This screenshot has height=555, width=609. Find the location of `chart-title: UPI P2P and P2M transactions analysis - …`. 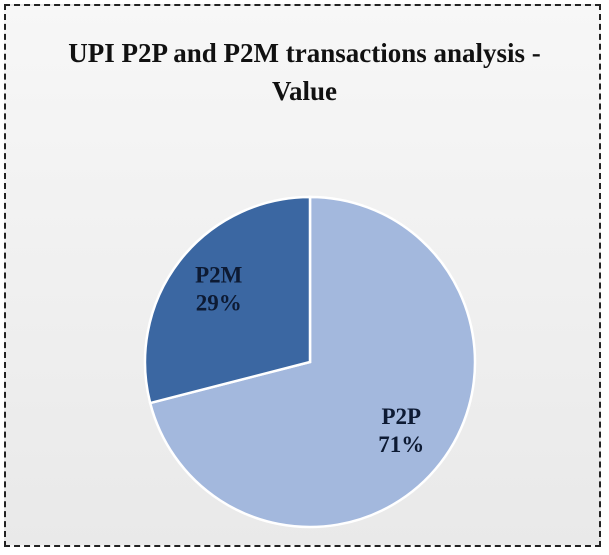

chart-title: UPI P2P and P2M transactions analysis - … is located at coordinates (304, 72).